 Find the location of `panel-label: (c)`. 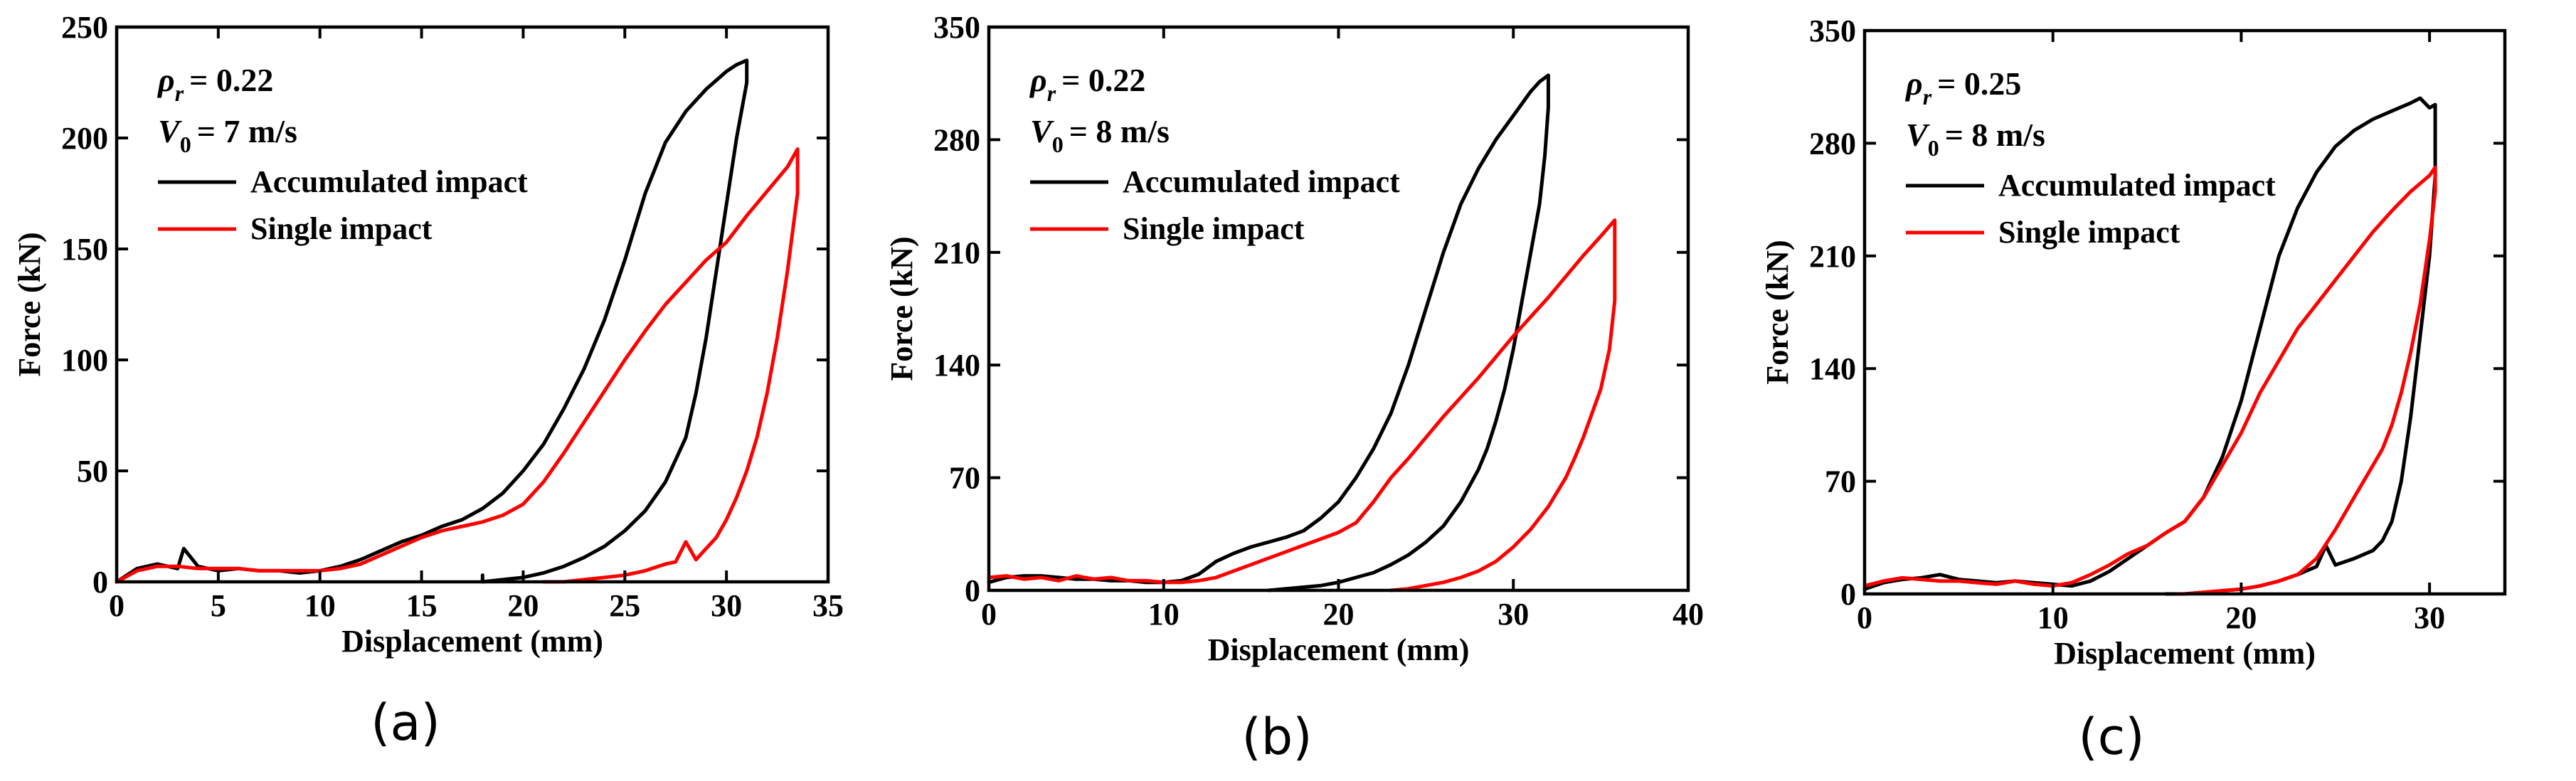

panel-label: (c) is located at coordinates (2111, 737).